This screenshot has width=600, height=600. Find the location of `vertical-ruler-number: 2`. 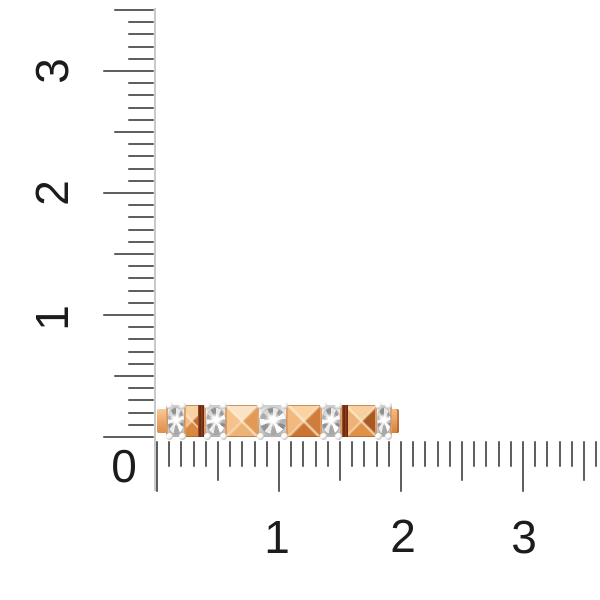

vertical-ruler-number: 2 is located at coordinates (52, 193).